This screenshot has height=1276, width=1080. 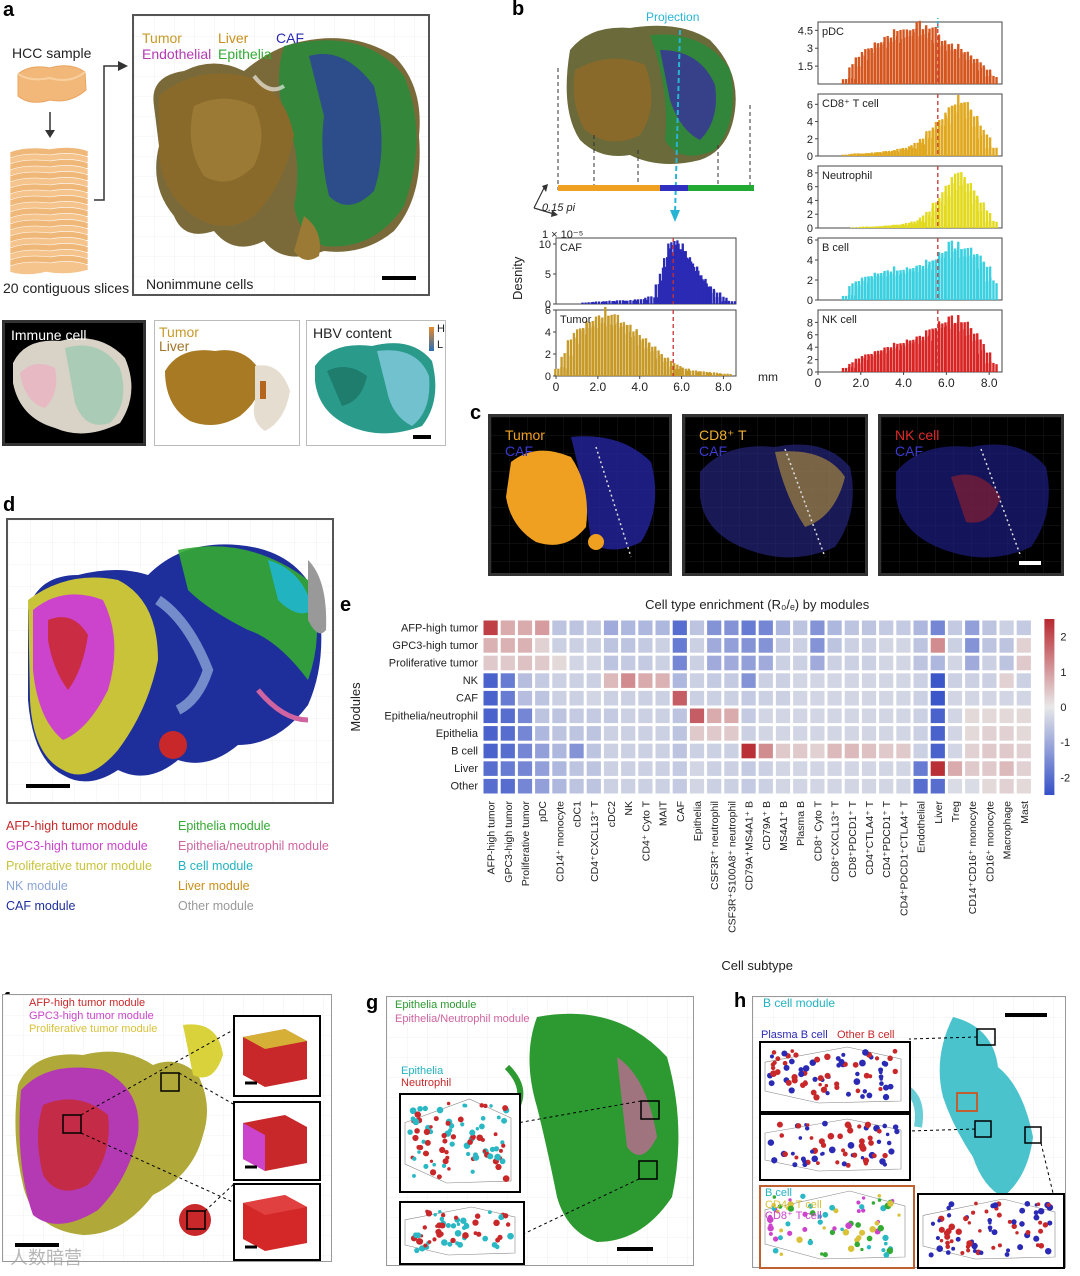 What do you see at coordinates (559, 208) in the screenshot?
I see `angle-label: 0.15 pi` at bounding box center [559, 208].